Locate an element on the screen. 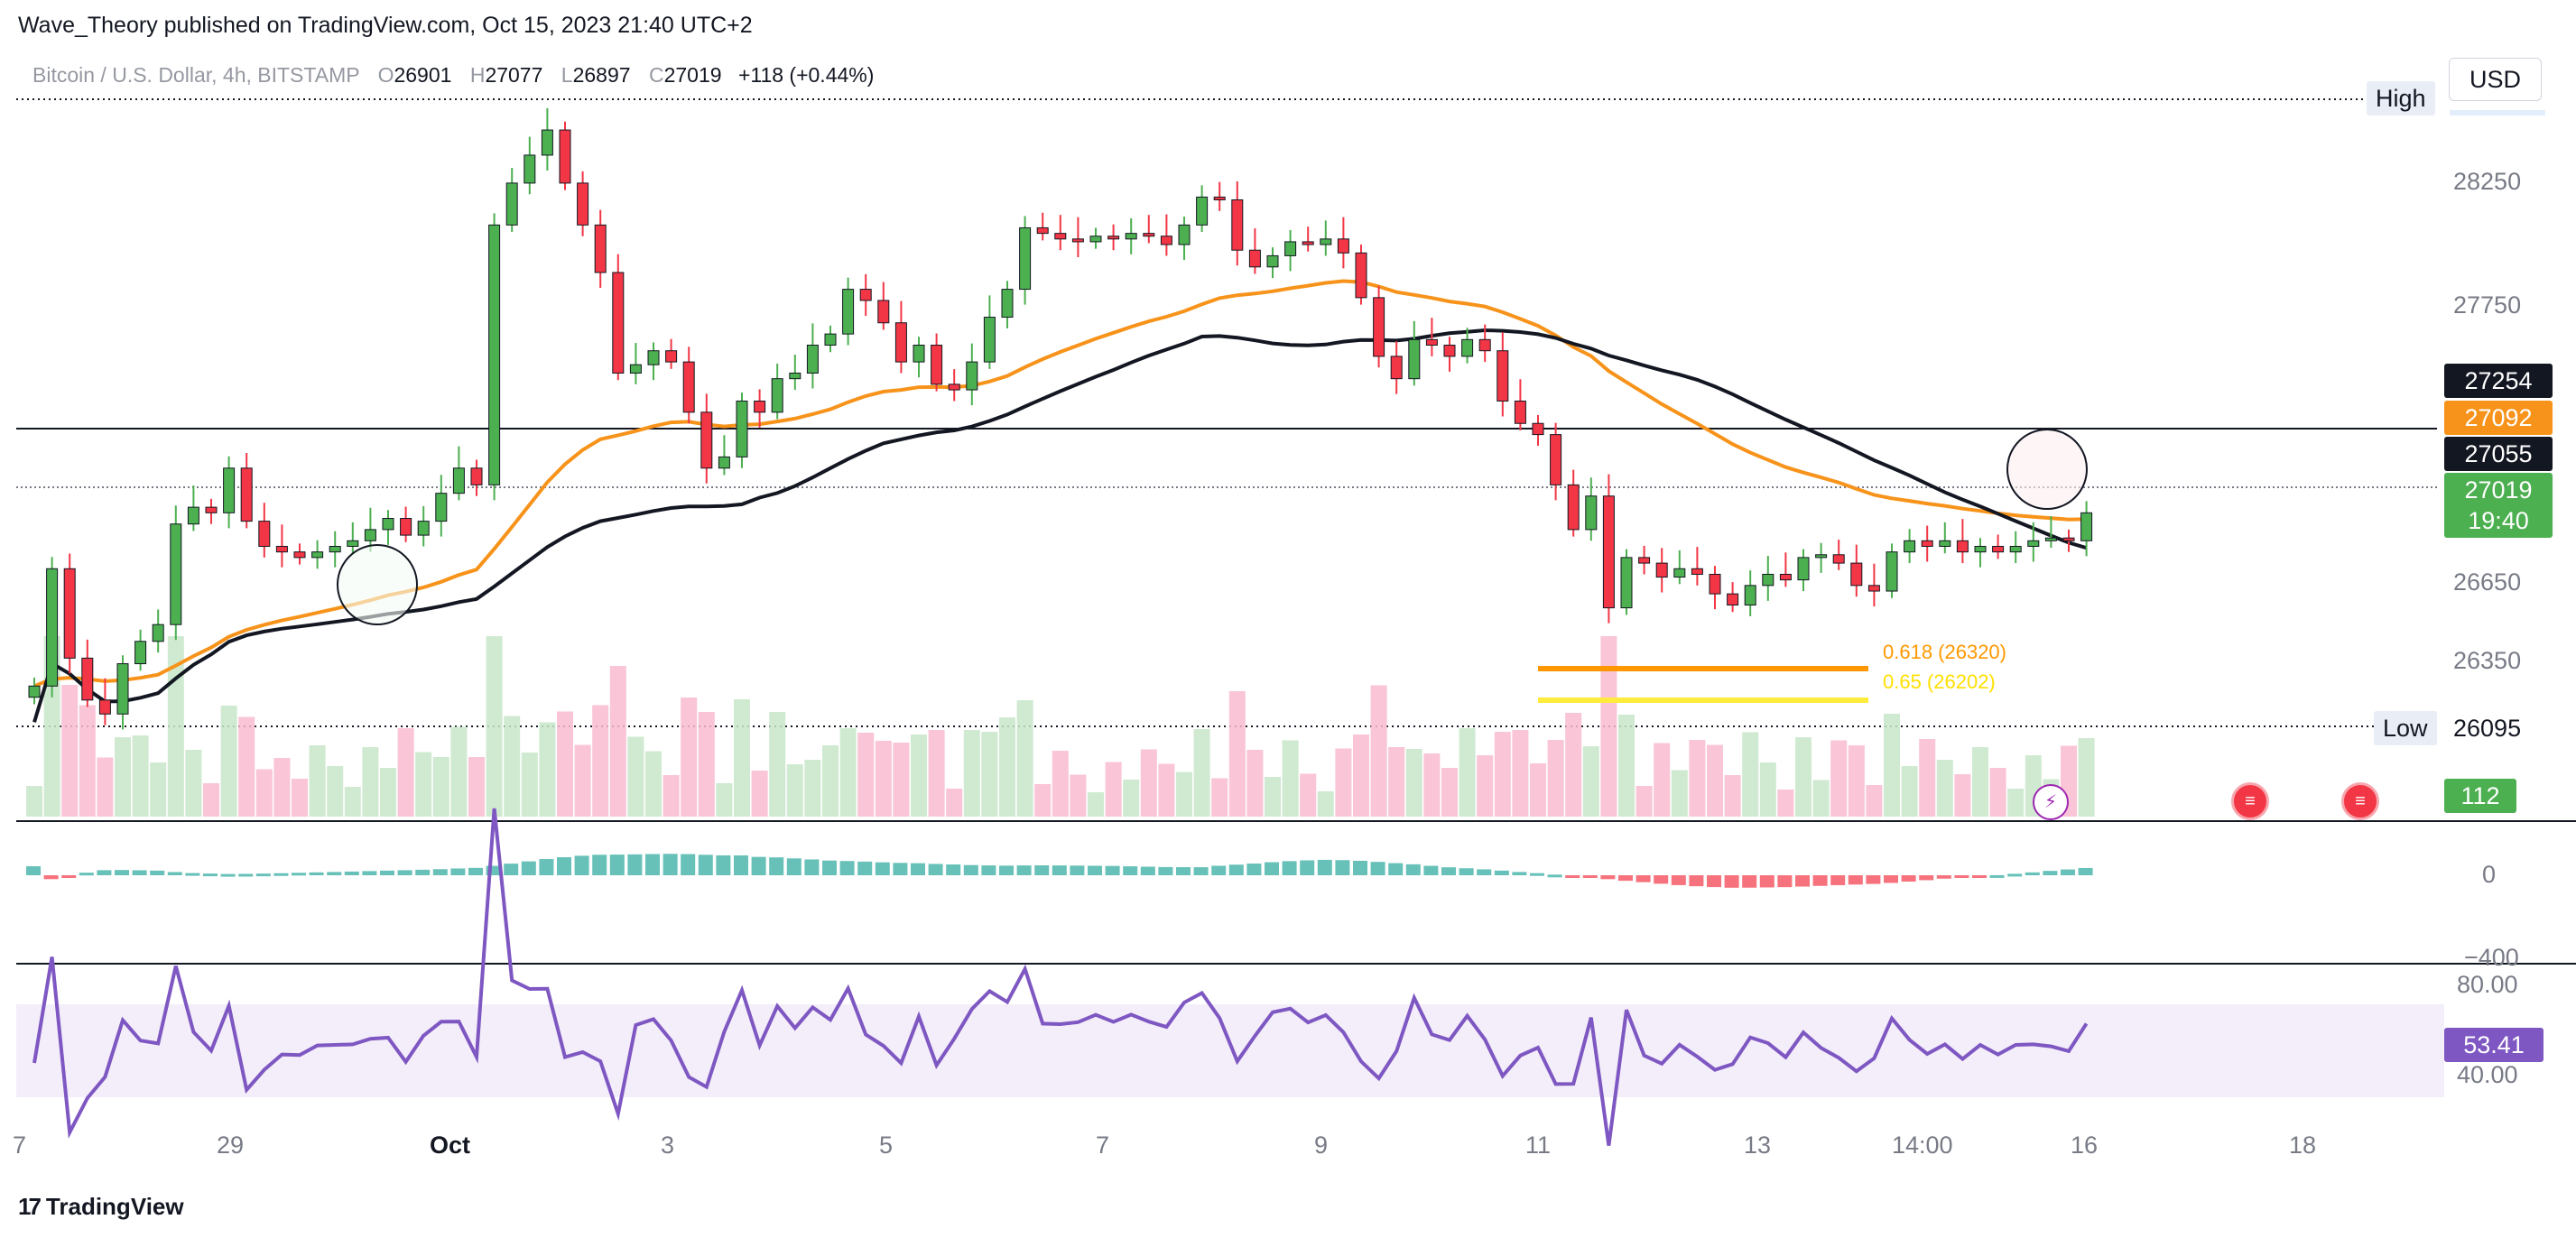  brand-logo: 17 TradingView is located at coordinates (101, 1207).